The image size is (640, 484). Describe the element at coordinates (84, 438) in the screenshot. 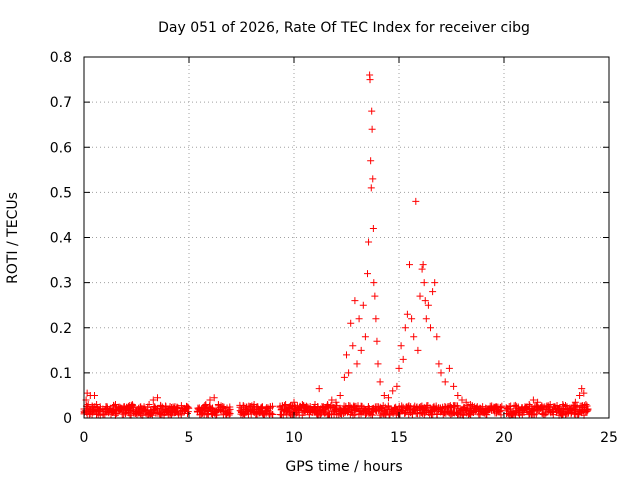

I see `x-tick-label: 0` at that location.